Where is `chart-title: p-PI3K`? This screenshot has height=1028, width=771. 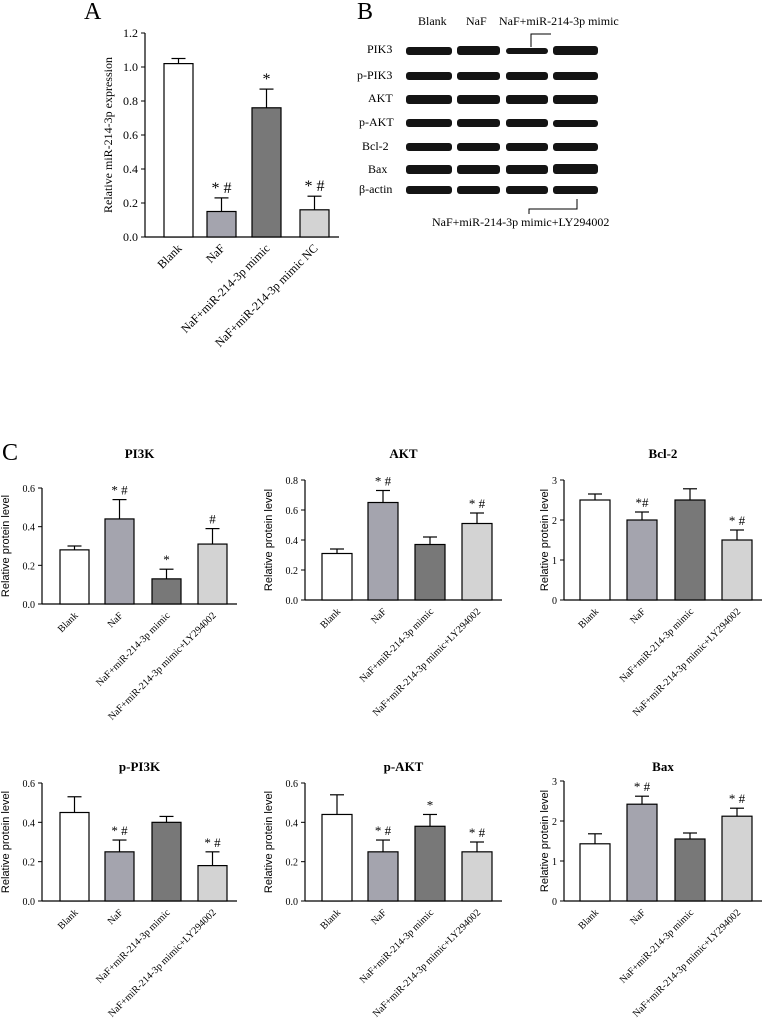
chart-title: p-PI3K is located at coordinates (140, 766).